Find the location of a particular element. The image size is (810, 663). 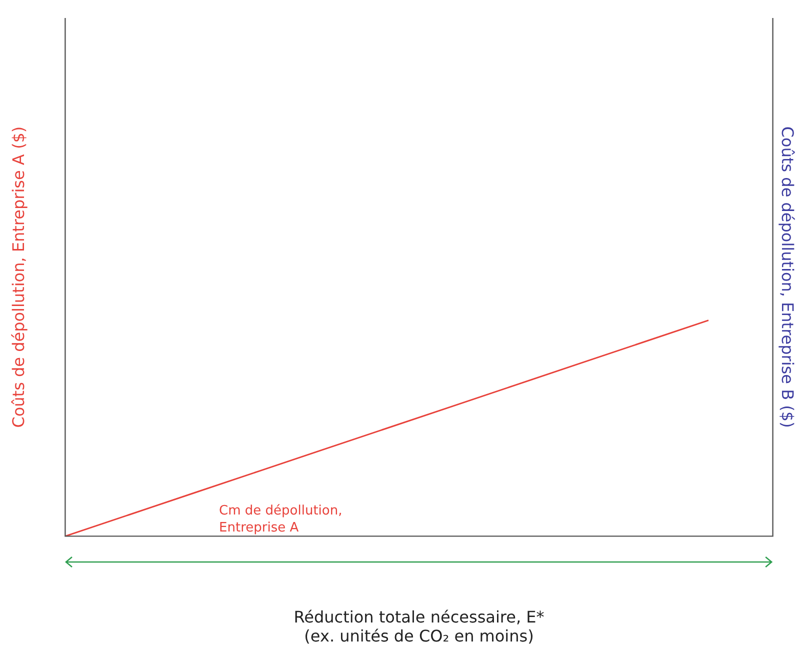

x-axis-title: Réduction totale nécessaire, E* (ex. unités de CO₂ en moins) is located at coordinates (419, 626).